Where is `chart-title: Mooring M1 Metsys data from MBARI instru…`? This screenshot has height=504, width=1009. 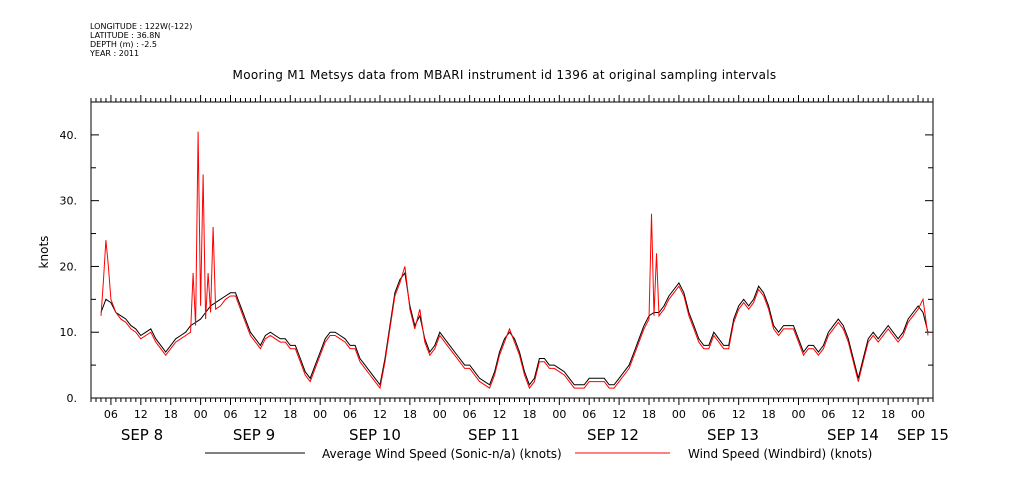
chart-title: Mooring M1 Metsys data from MBARI instru… is located at coordinates (504, 75).